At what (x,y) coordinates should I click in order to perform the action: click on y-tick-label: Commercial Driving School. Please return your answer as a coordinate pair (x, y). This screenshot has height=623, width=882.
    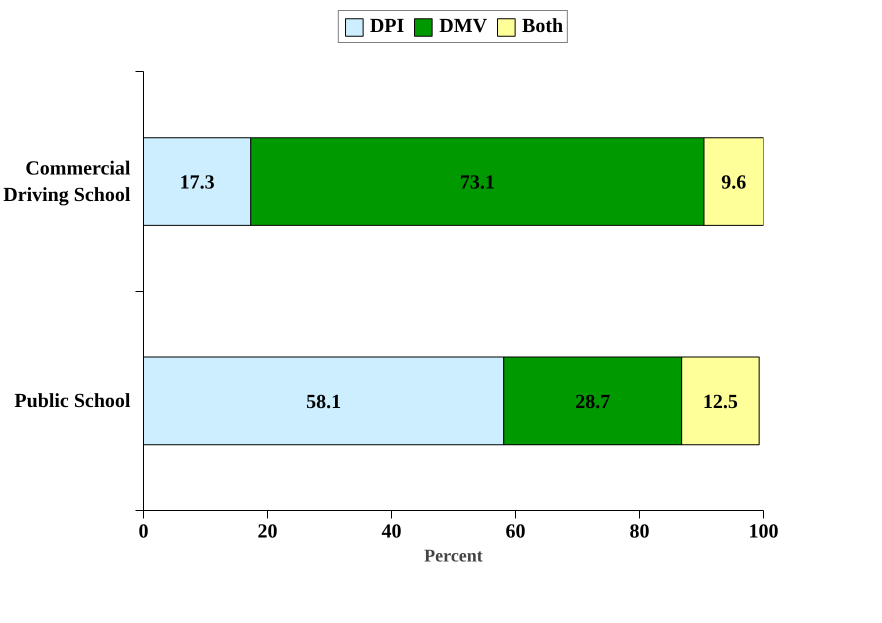
    Looking at the image, I should click on (67, 181).